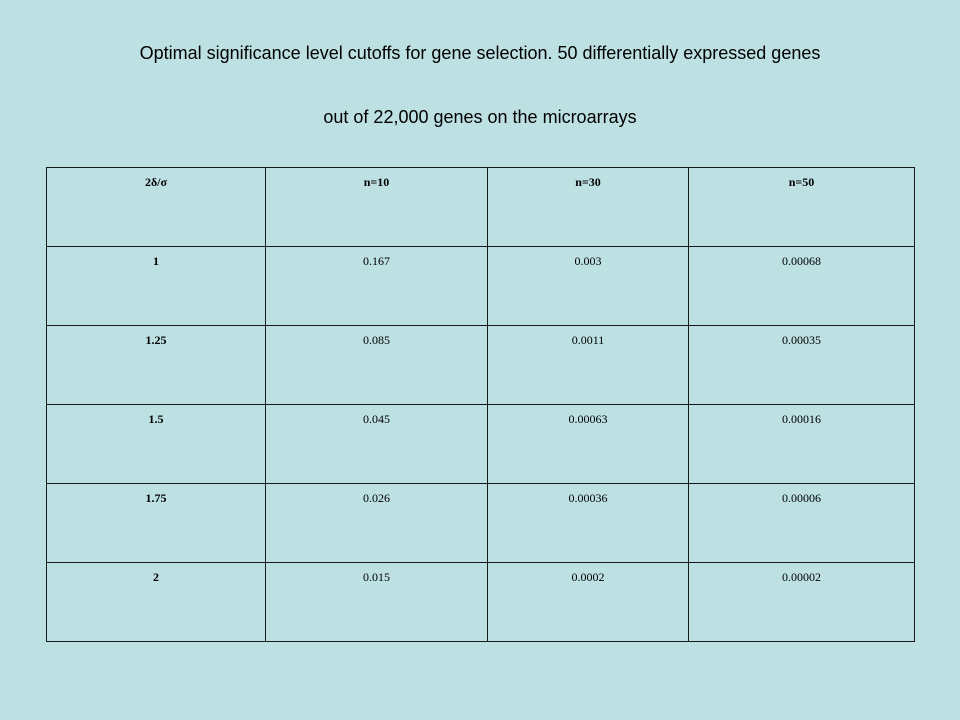 The image size is (960, 720). I want to click on table-row: 1.25 0.085 0.0011 0.00035, so click(480, 365).